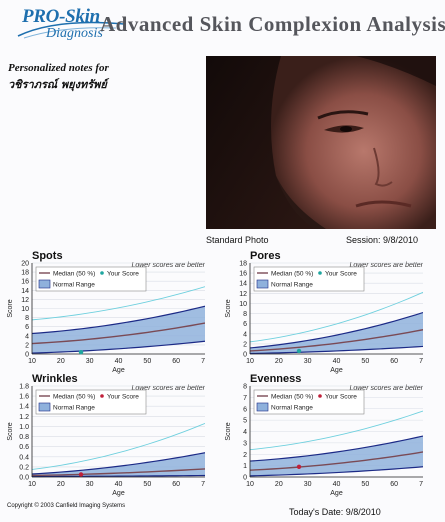 The height and width of the screenshot is (522, 445). I want to click on y-tick-label: 0.0, so click(24, 478).